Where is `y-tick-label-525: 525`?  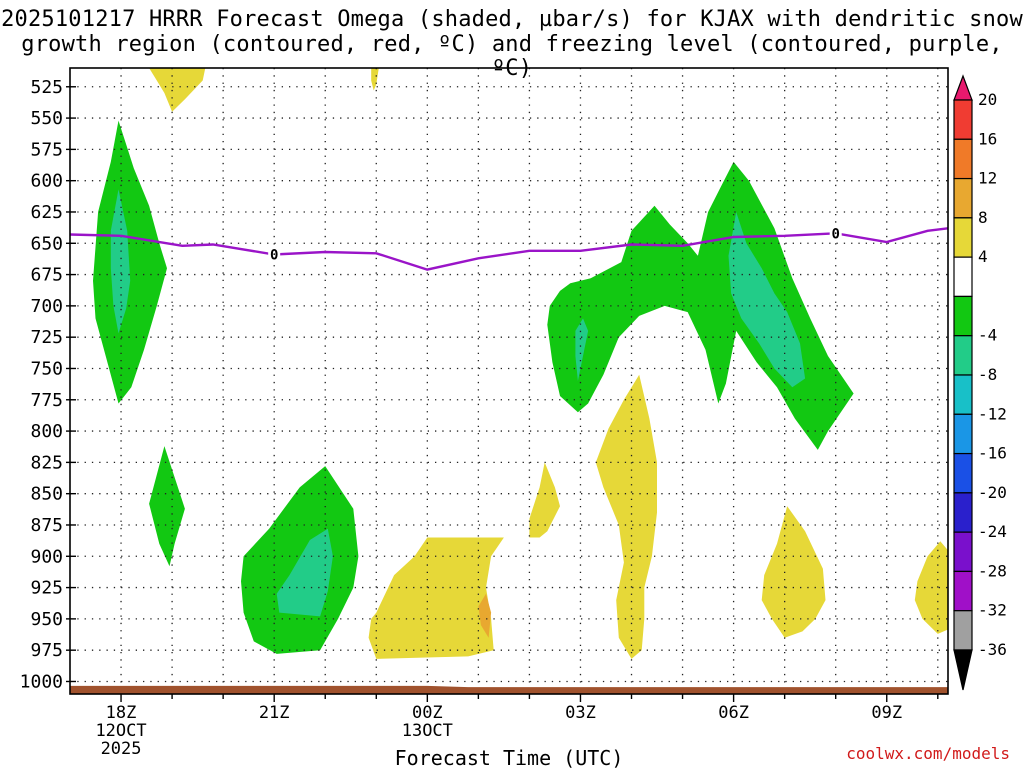 y-tick-label-525: 525 is located at coordinates (46, 87).